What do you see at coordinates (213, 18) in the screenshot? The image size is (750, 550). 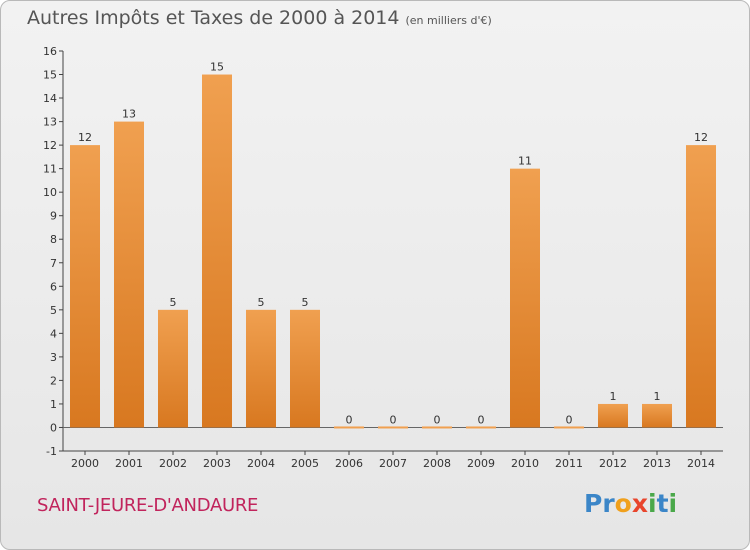 I see `chart-title-text: Autres Impôts et Taxes de 2000 à 2014` at bounding box center [213, 18].